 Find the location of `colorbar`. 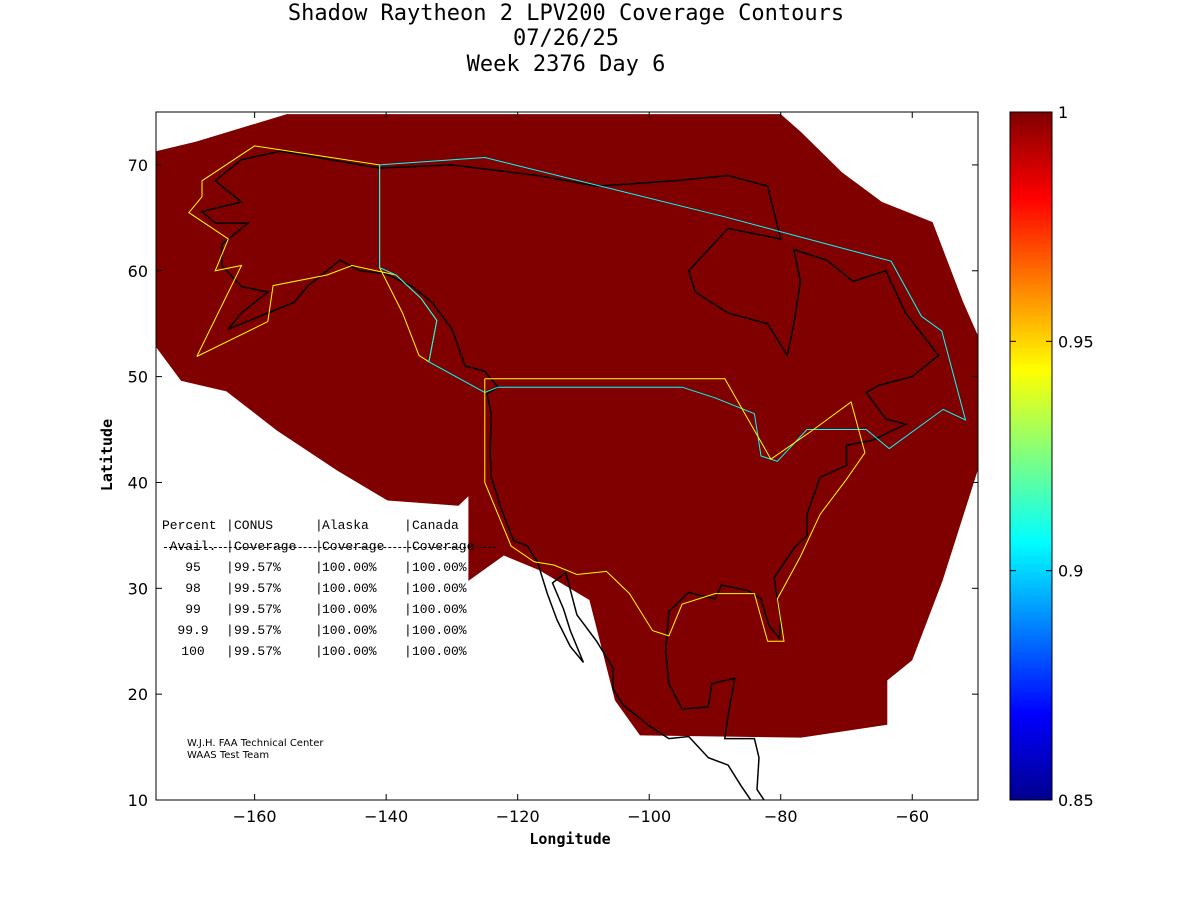

colorbar is located at coordinates (1031, 456).